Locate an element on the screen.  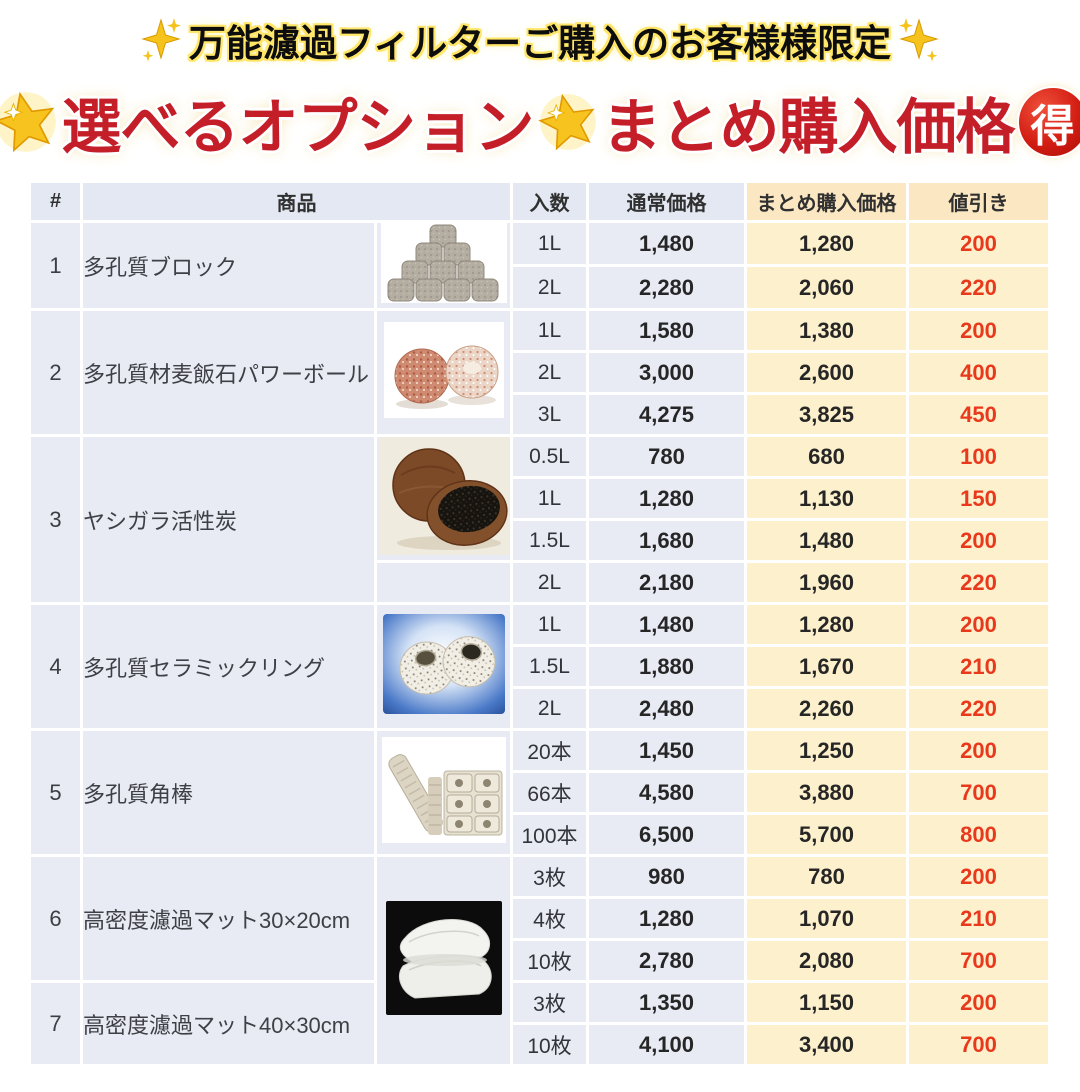
regular-price: 1,350 is located at coordinates (667, 1003).